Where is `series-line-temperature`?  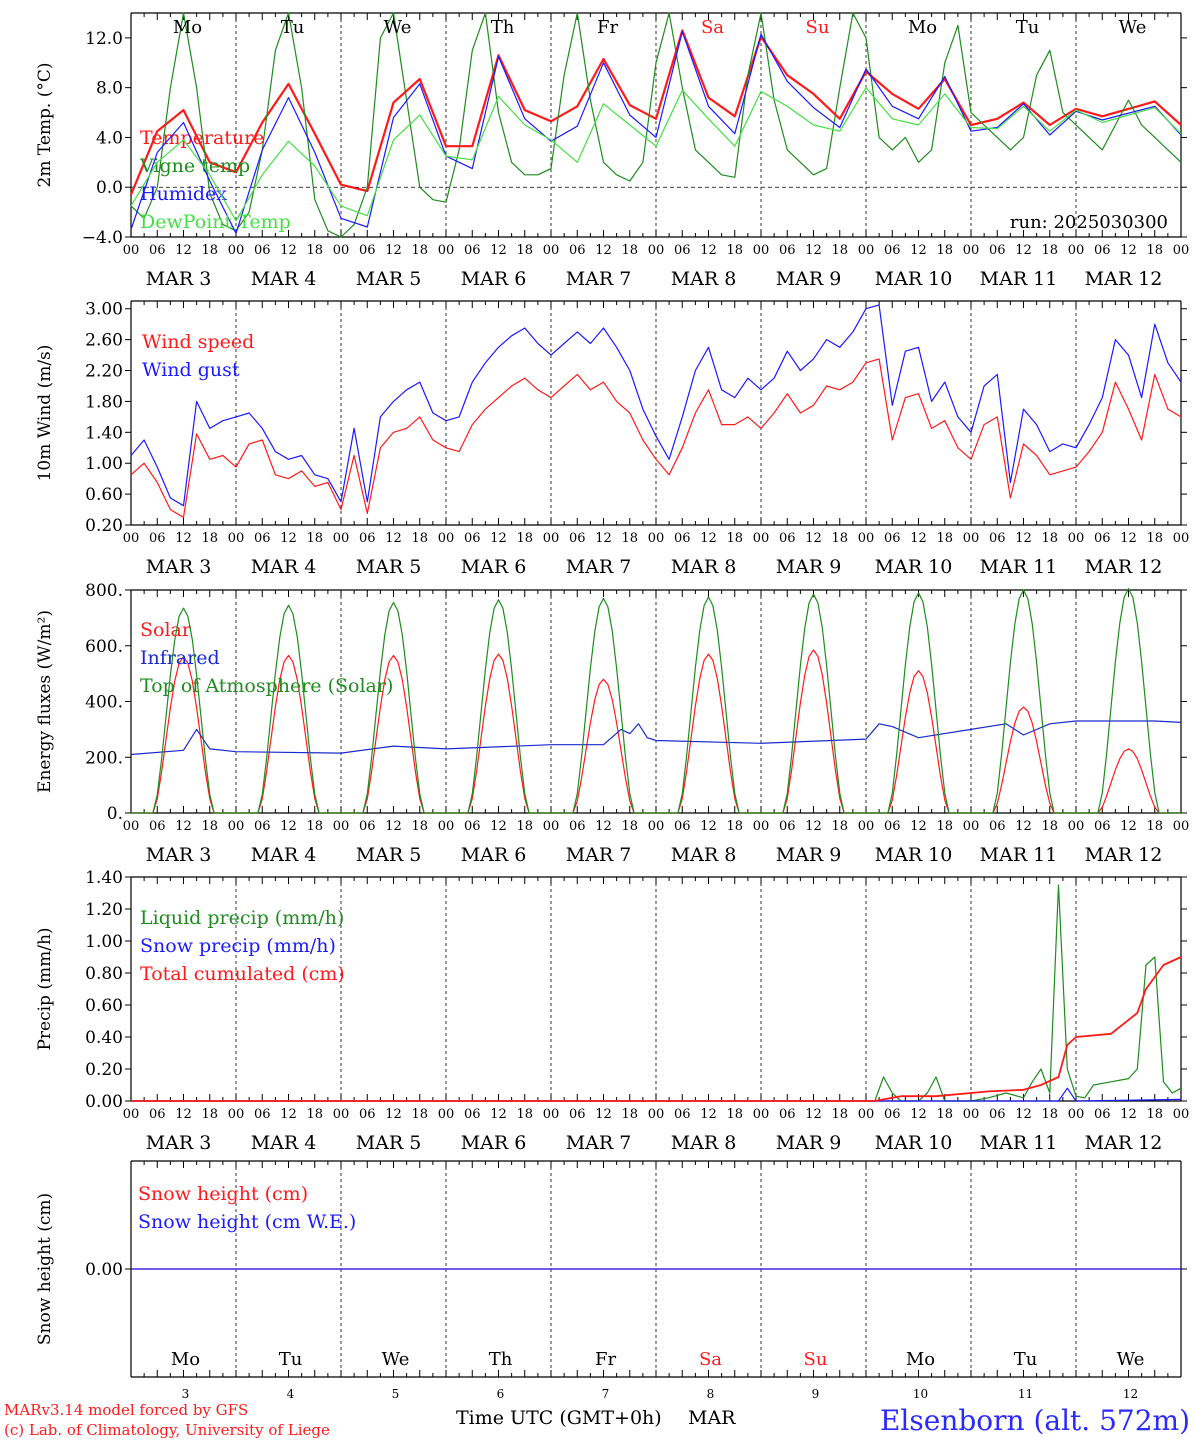 series-line-temperature is located at coordinates (655, 112).